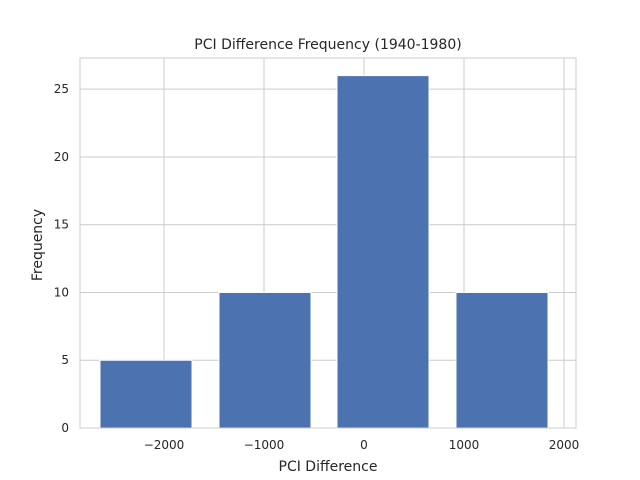 The width and height of the screenshot is (640, 480). What do you see at coordinates (328, 467) in the screenshot?
I see `x-axis-label: PCI Difference` at bounding box center [328, 467].